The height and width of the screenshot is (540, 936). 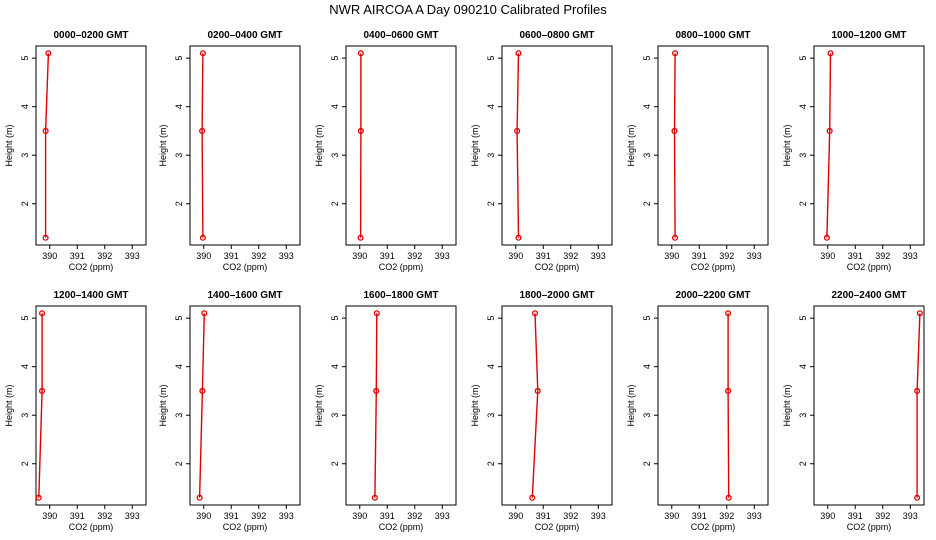 What do you see at coordinates (400, 295) in the screenshot?
I see `panel-title: 1600–1800 GMT` at bounding box center [400, 295].